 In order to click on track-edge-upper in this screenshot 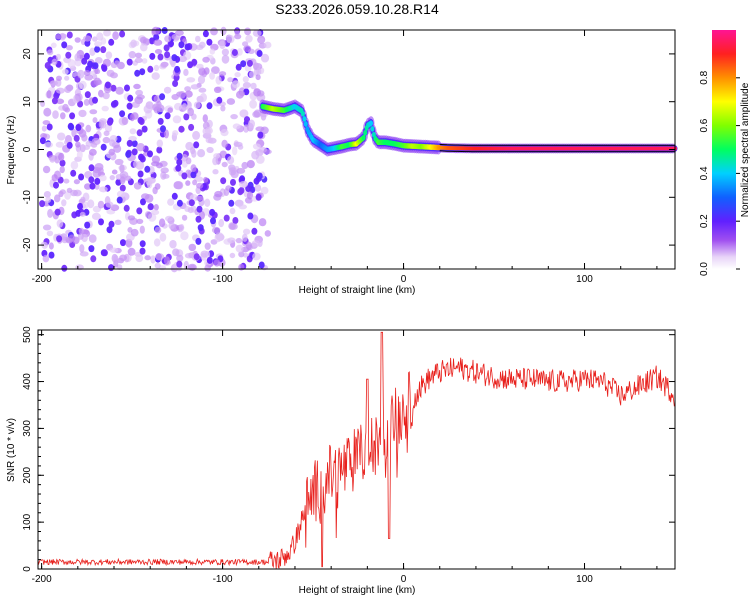, I will do `click(557, 144)`.